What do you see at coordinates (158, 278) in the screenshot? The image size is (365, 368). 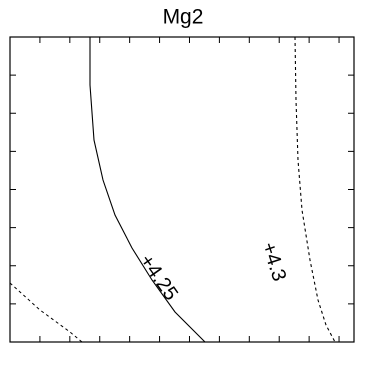 I see `contour-label: +4.25` at bounding box center [158, 278].